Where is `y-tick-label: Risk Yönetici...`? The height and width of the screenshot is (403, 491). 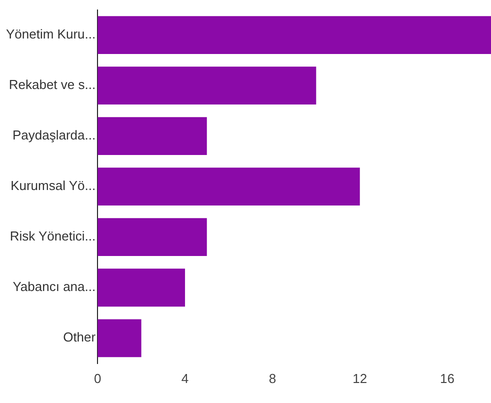
y-tick-label: Risk Yönetici... is located at coordinates (53, 236).